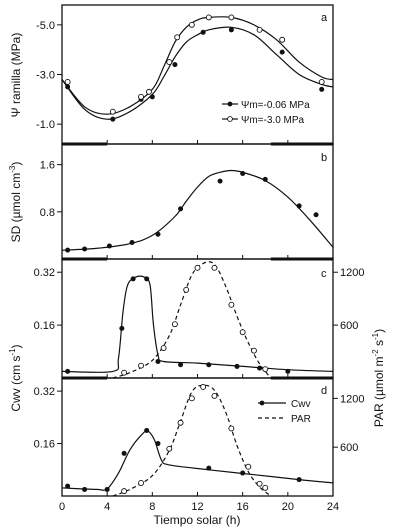 The width and height of the screenshot is (400, 530). Describe the element at coordinates (324, 274) in the screenshot. I see `panel-letter-c: c` at that location.